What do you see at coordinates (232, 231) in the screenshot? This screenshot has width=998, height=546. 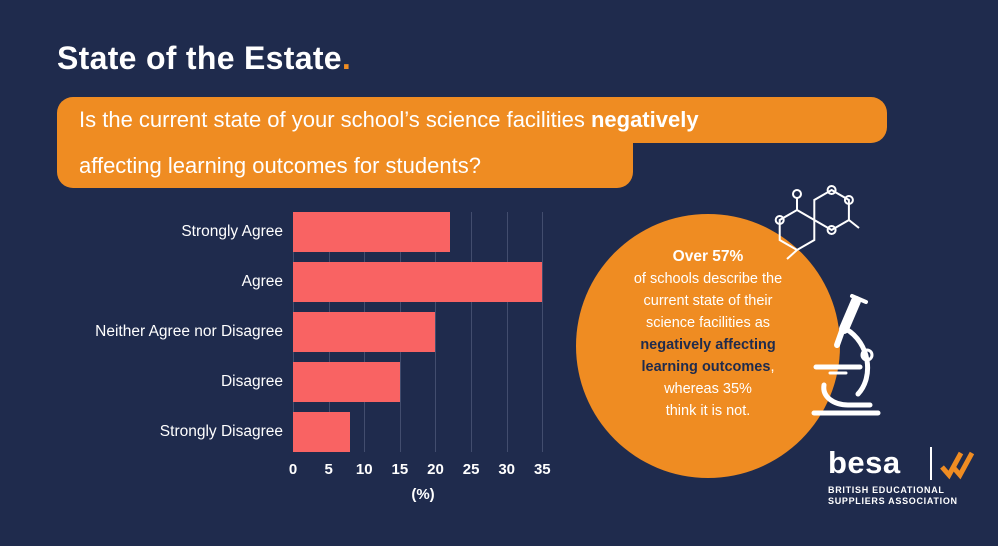 I see `category-label: Strongly Agree` at bounding box center [232, 231].